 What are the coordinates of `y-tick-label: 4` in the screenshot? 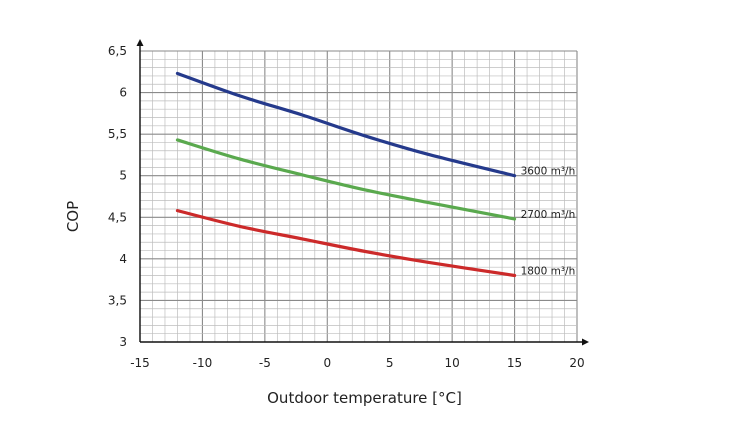 It's located at (123, 259).